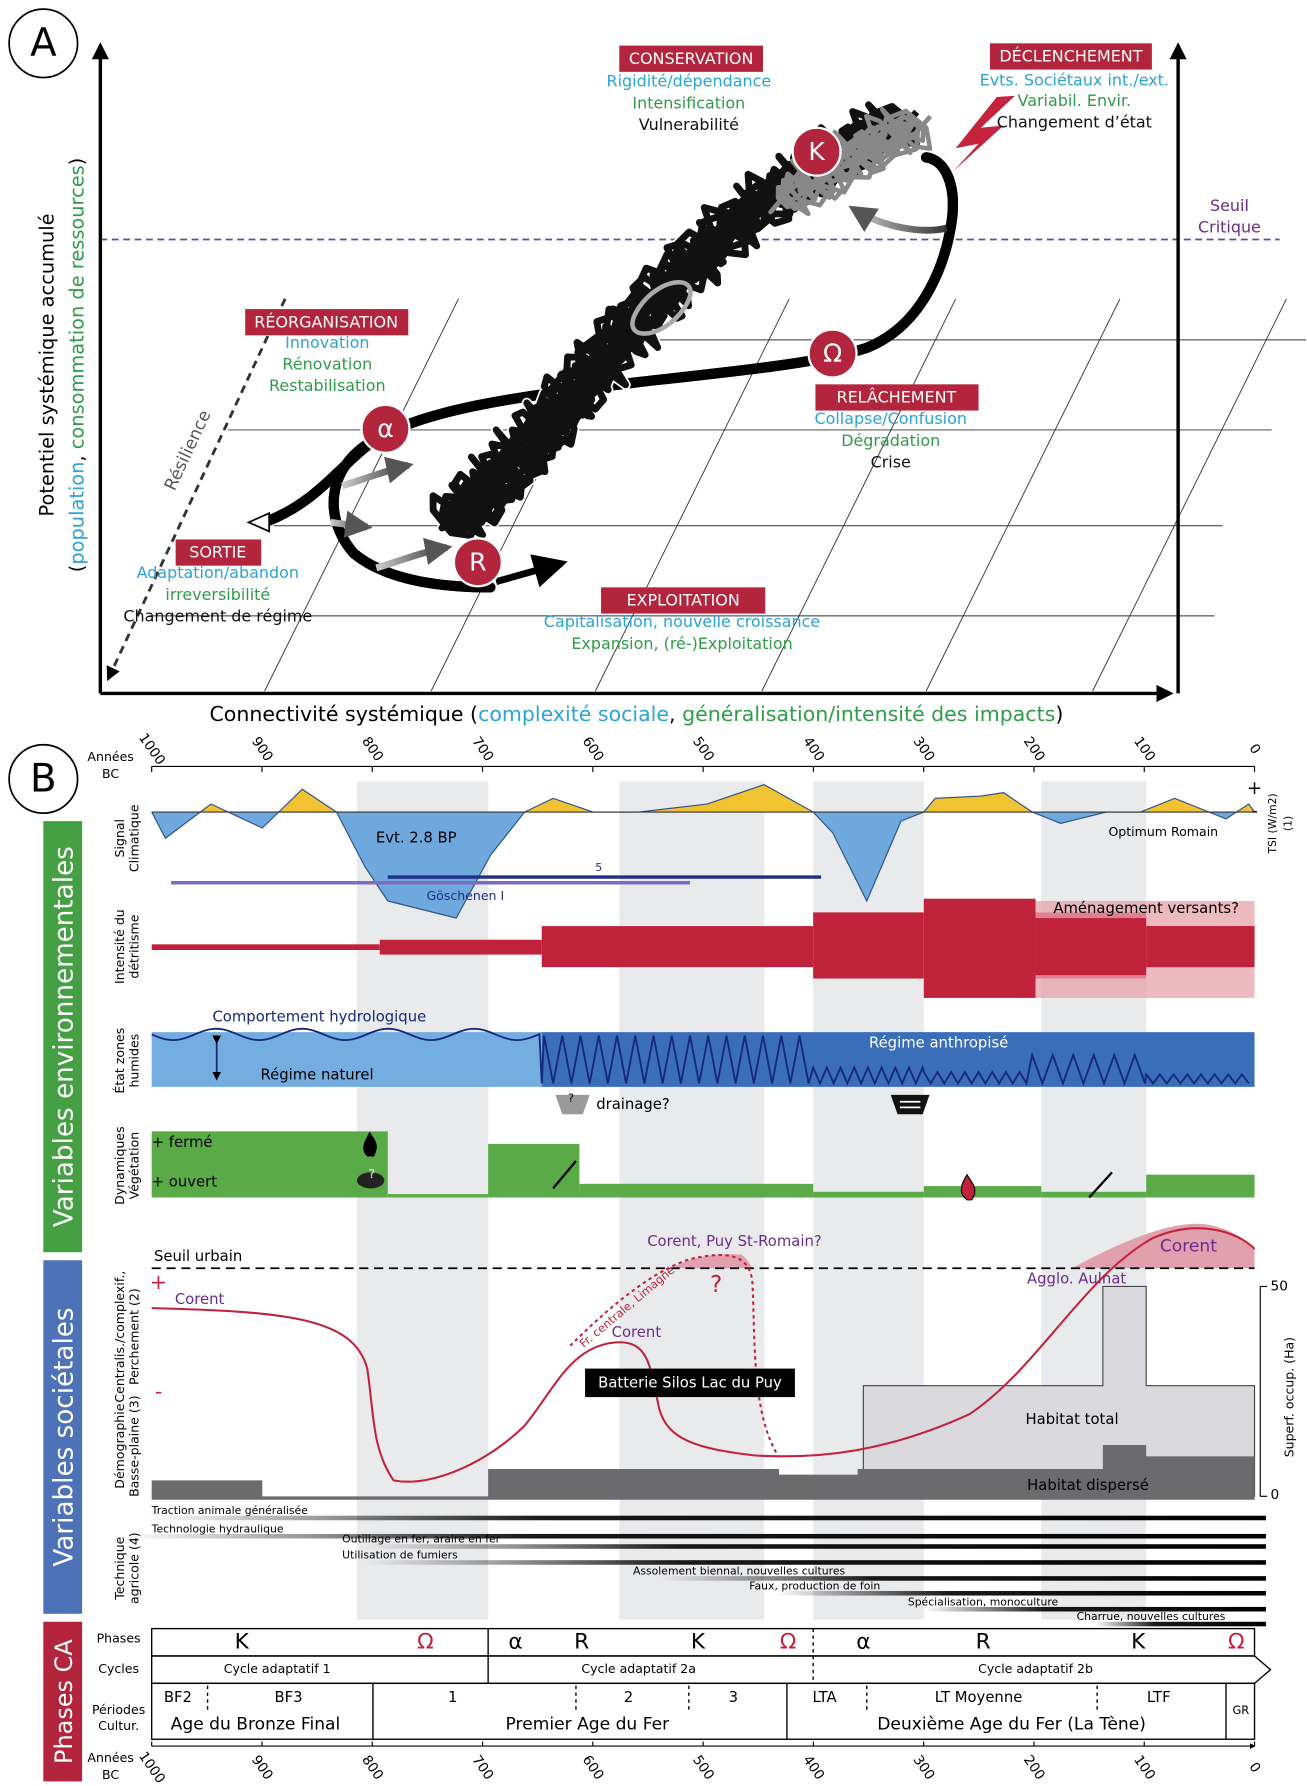 The width and height of the screenshot is (1307, 1786). I want to click on label: Phases, so click(119, 1637).